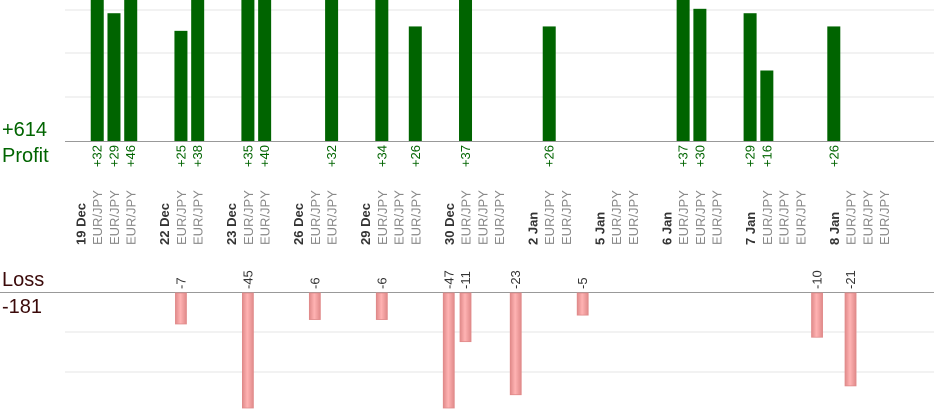  Describe the element at coordinates (465, 280) in the screenshot. I see `loss-value-label: -11` at that location.